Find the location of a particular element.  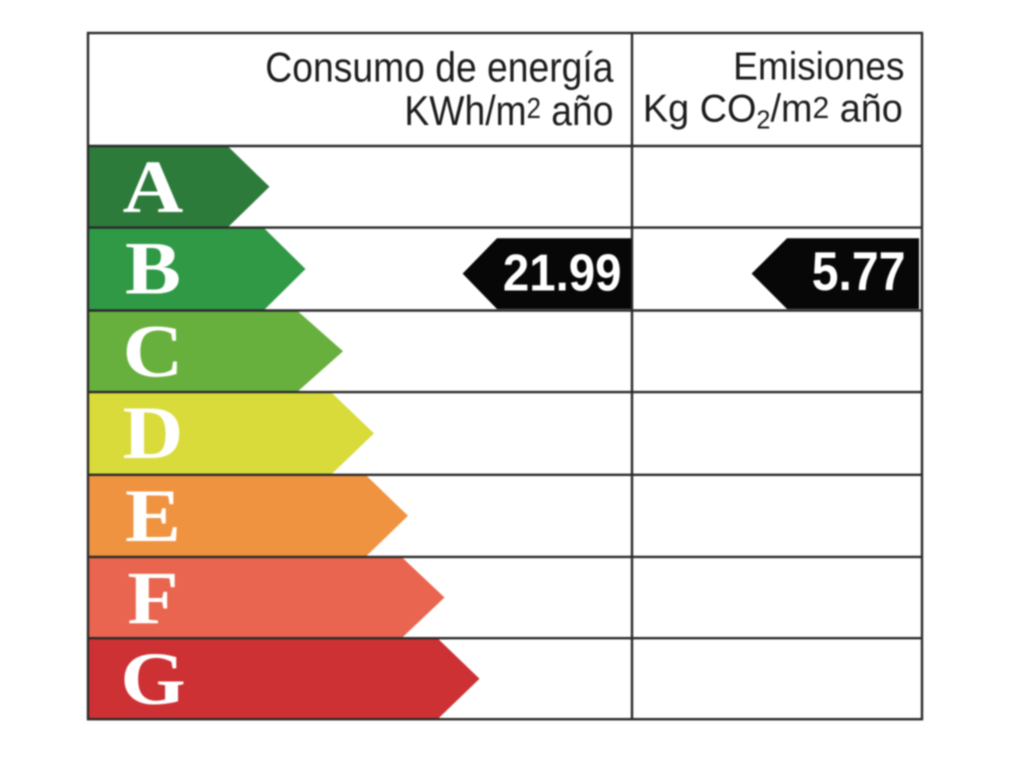

svg-text: C is located at coordinates (153, 352).